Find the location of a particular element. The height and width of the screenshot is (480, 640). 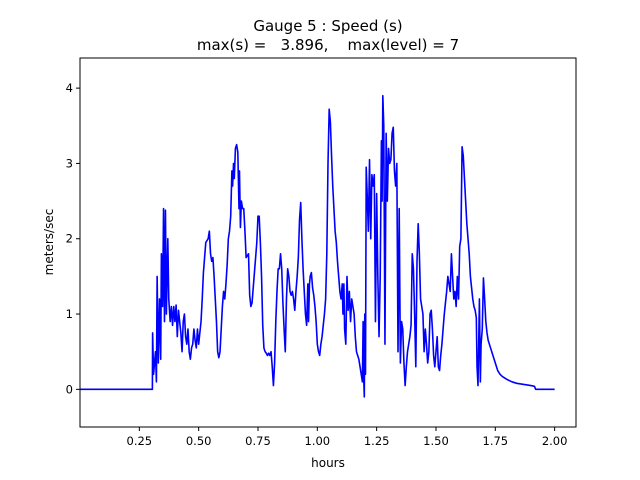

x-axis-label: hours is located at coordinates (328, 463).